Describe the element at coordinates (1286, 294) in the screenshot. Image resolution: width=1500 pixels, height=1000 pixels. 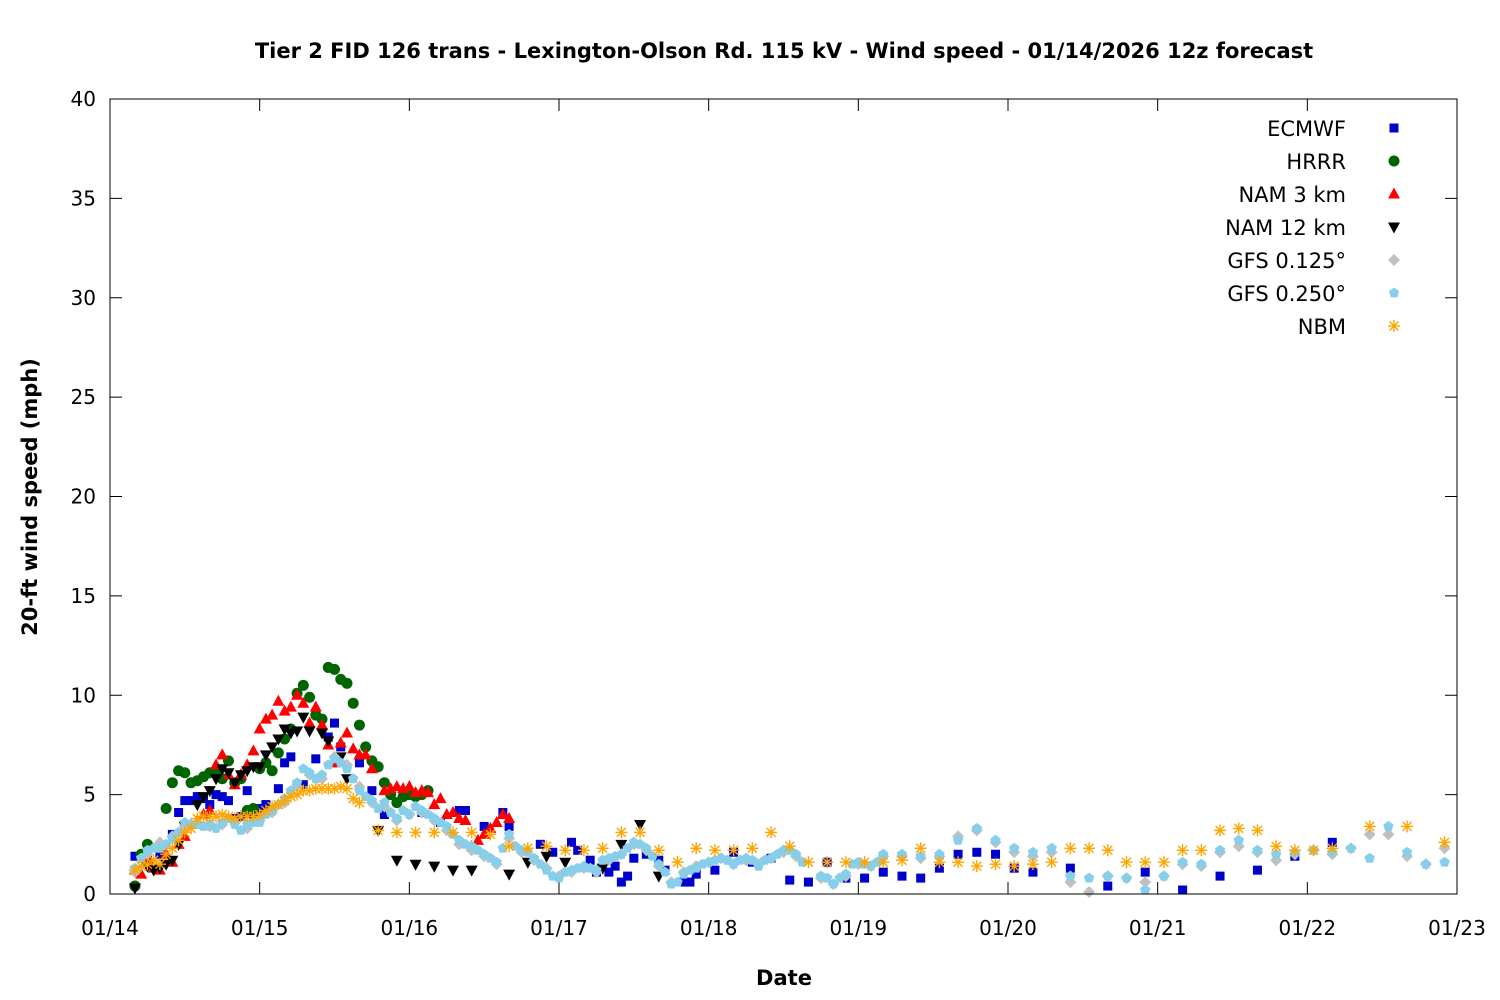
I see `legend-label-gfs-0-250: GFS 0.250°` at that location.